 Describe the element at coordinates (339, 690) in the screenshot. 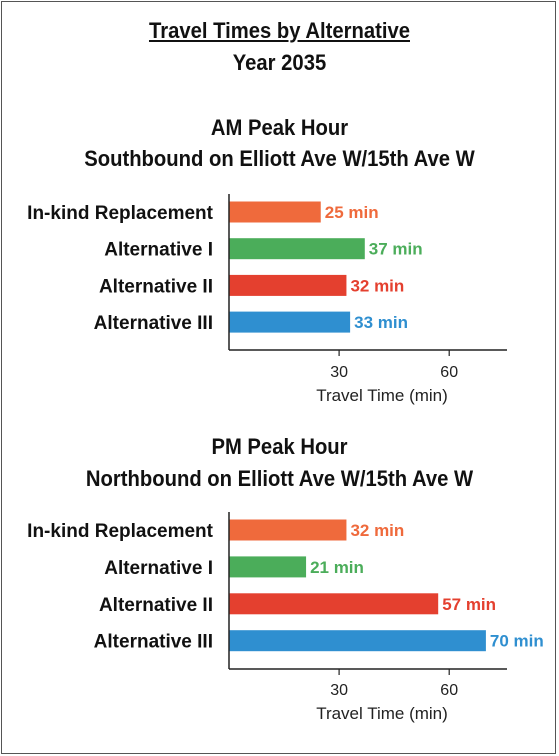

I see `pm-x-tick-label-1: 30` at that location.